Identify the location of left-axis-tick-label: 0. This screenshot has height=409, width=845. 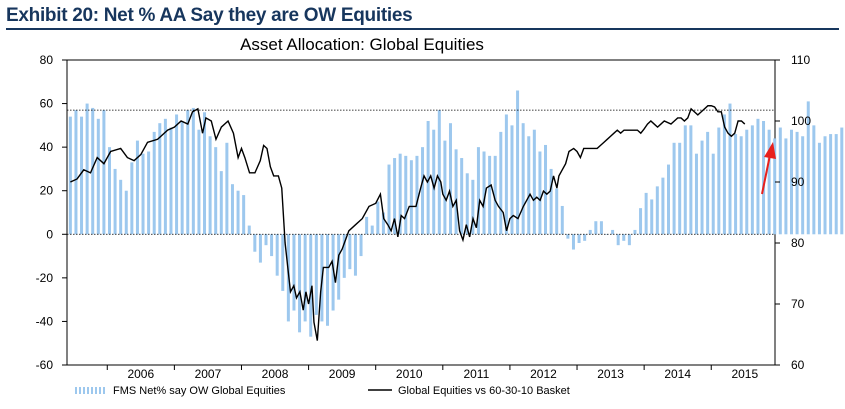
(49, 234).